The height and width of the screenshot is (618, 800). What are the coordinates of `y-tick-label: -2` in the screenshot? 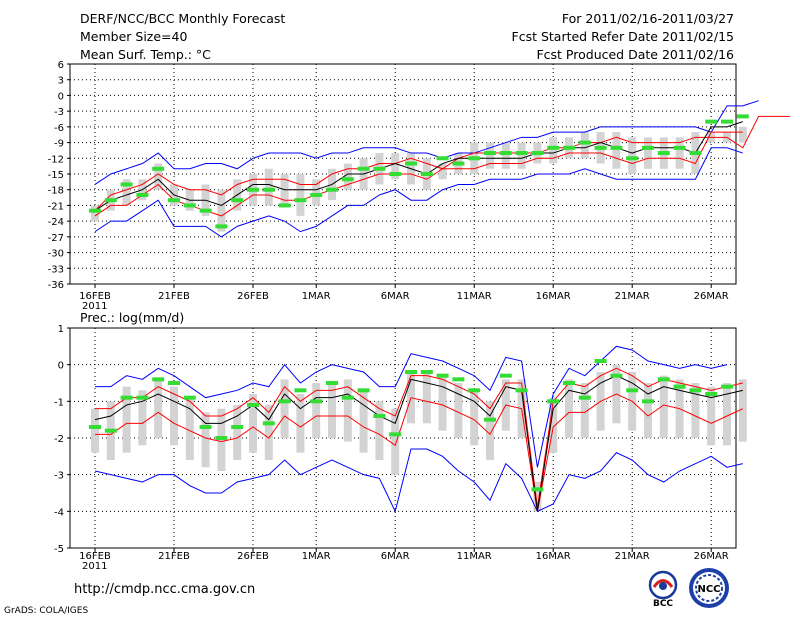 It's located at (59, 439).